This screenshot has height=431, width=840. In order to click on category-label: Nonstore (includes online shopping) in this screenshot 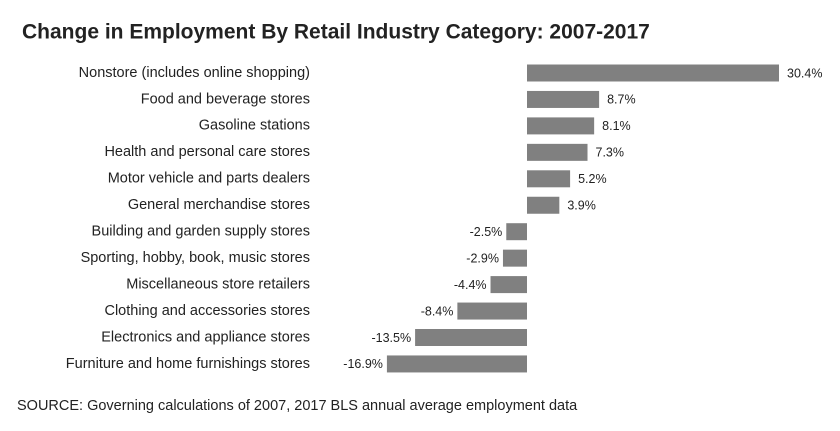, I will do `click(194, 73)`.